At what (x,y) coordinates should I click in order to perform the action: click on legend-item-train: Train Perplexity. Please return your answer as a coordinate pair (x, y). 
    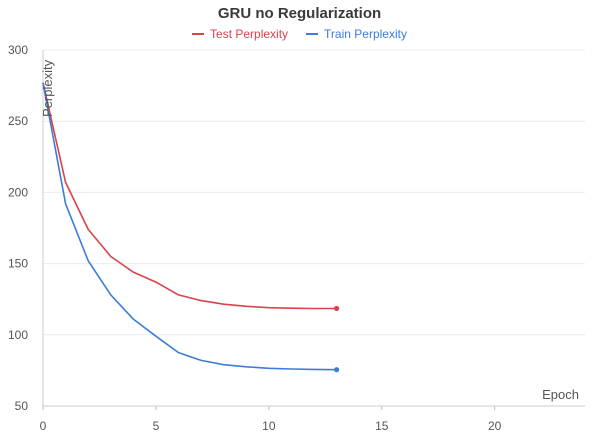
    Looking at the image, I should click on (356, 34).